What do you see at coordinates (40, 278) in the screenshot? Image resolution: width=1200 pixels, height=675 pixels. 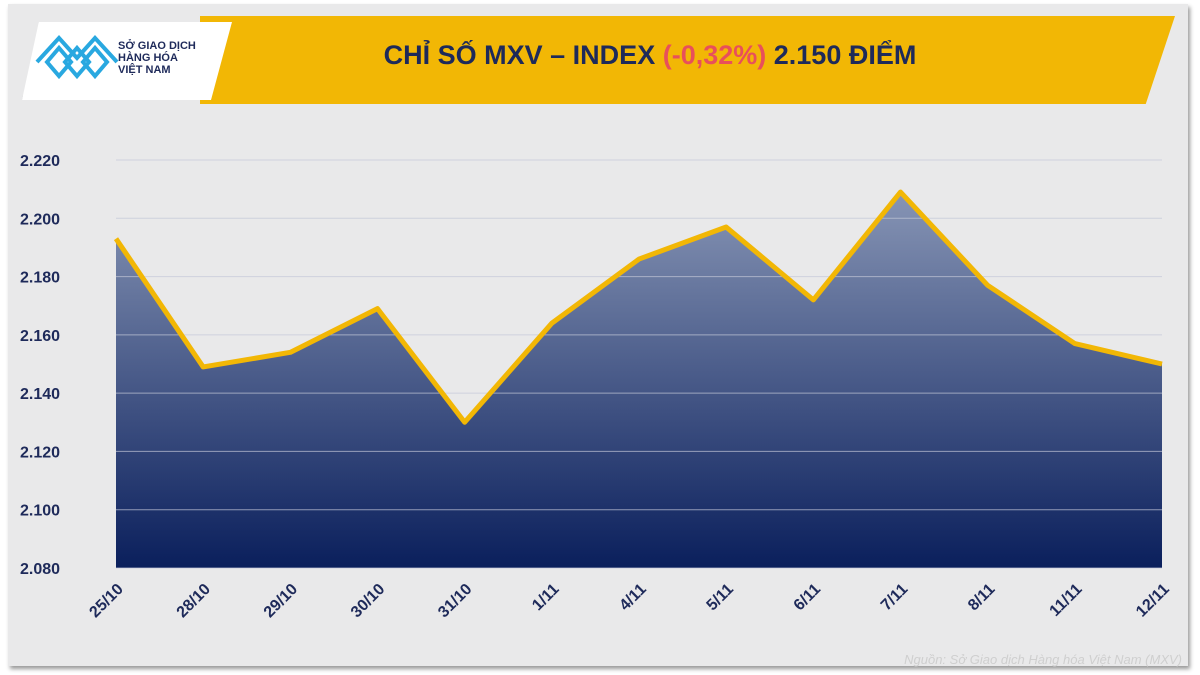 I see `y-tick-label: 2.180` at bounding box center [40, 278].